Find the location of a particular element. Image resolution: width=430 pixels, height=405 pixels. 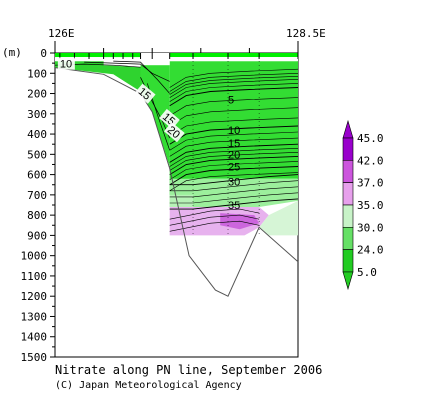

colorbar: 45.0 42.0 37.0 35.0 30.0 24.0 5.0 is located at coordinates (363, 205).